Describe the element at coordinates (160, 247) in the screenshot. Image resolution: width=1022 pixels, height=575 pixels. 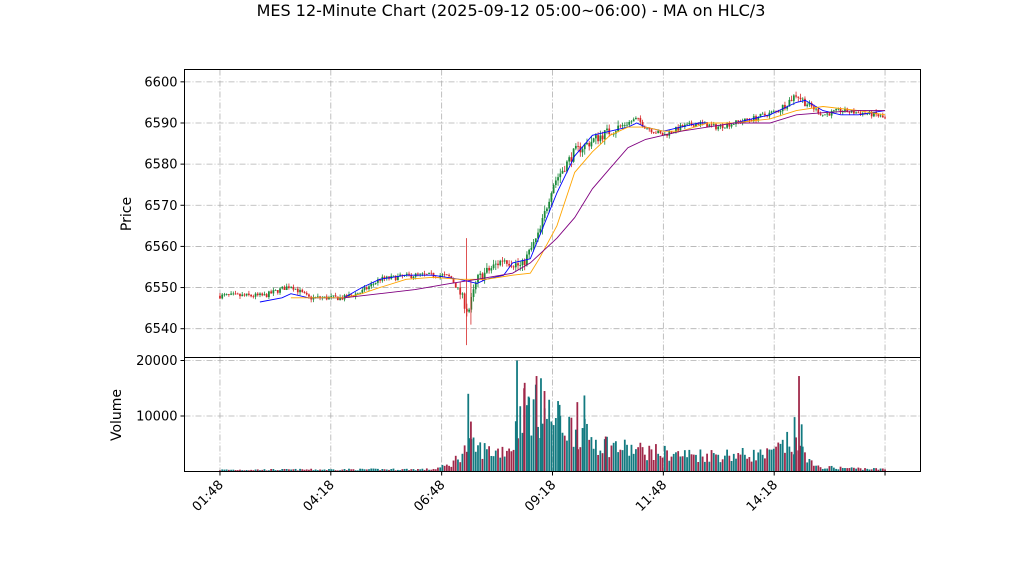
I see `price-y-tick-label: 6560` at that location.